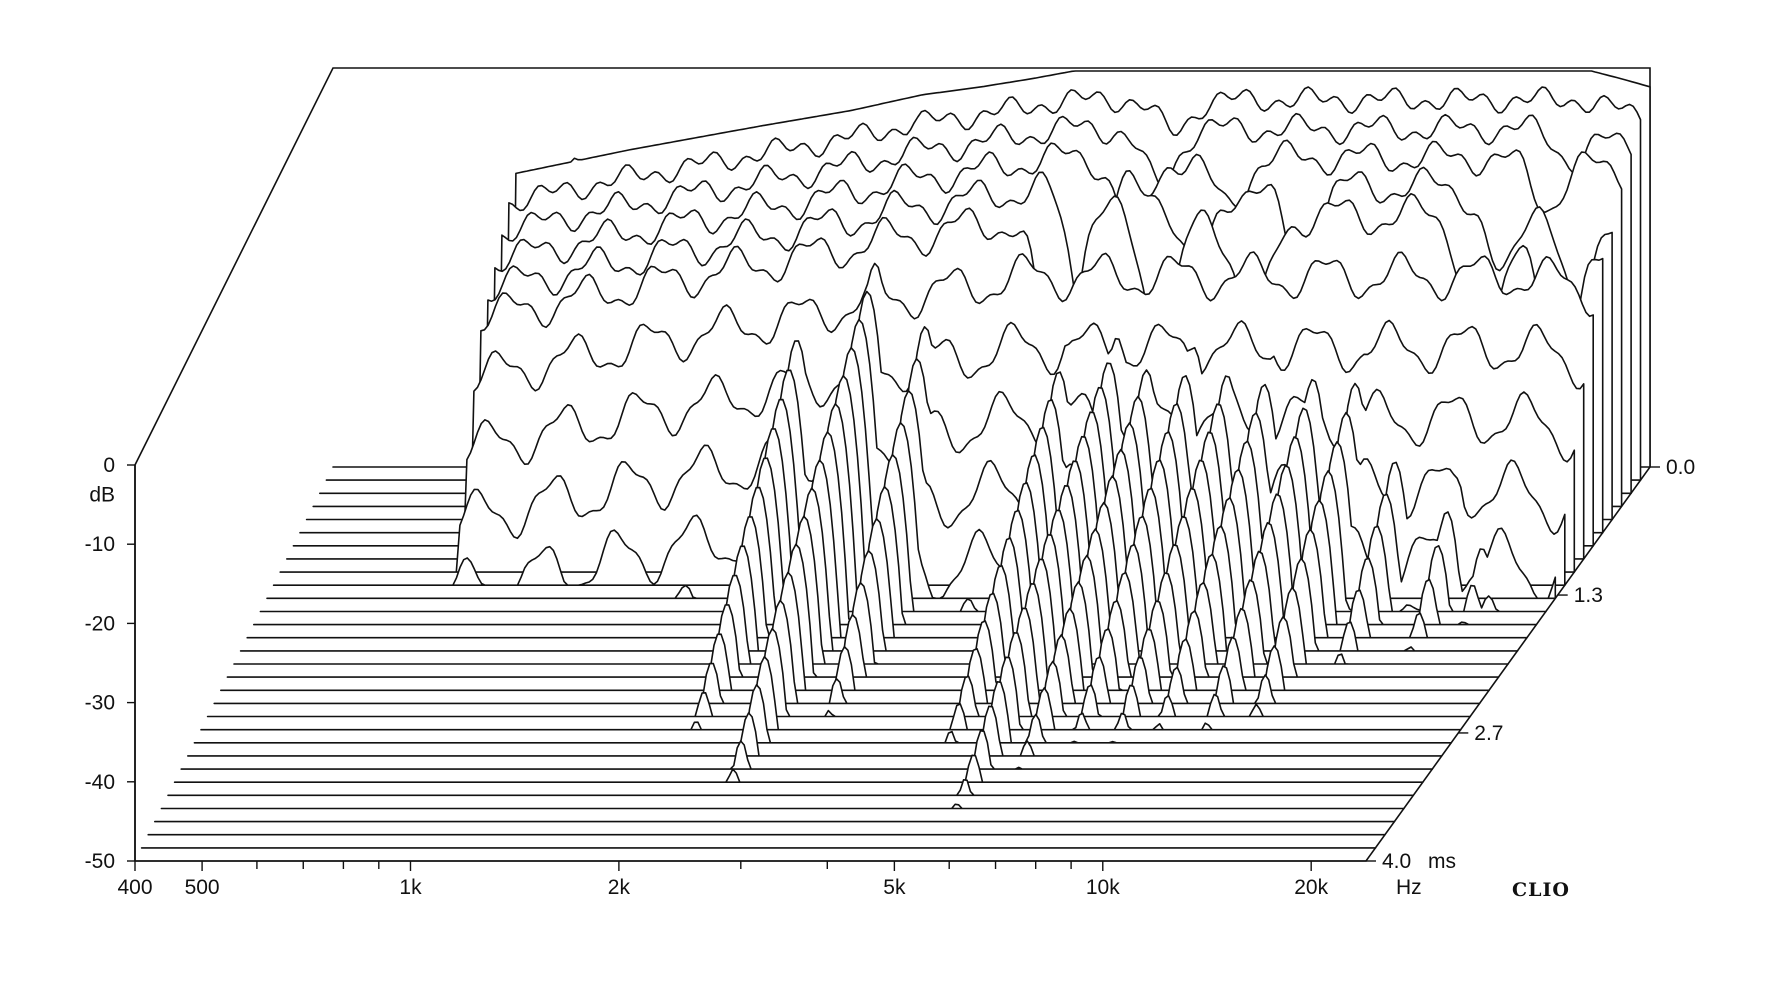  What do you see at coordinates (1488, 733) in the screenshot?
I see `time-tick-label: 2.7` at bounding box center [1488, 733].